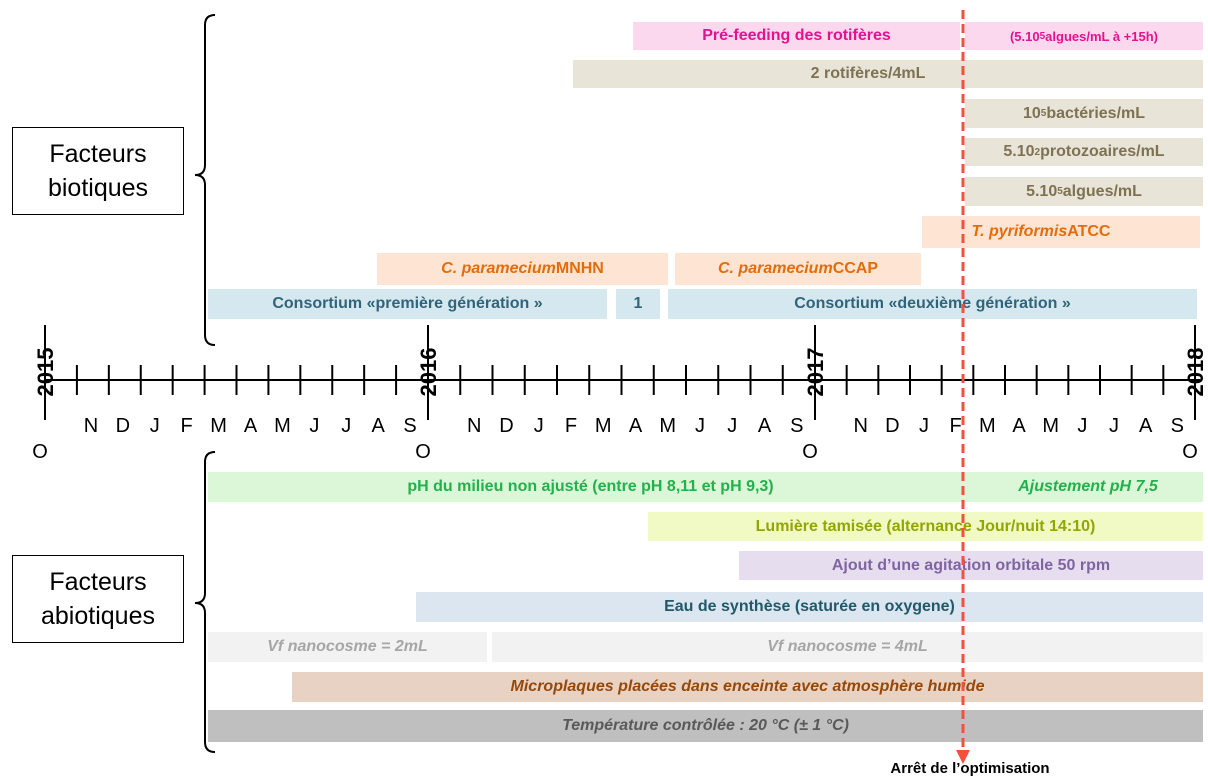 Image resolution: width=1208 pixels, height=782 pixels. What do you see at coordinates (428, 372) in the screenshot?
I see `year-label: 2016` at bounding box center [428, 372].